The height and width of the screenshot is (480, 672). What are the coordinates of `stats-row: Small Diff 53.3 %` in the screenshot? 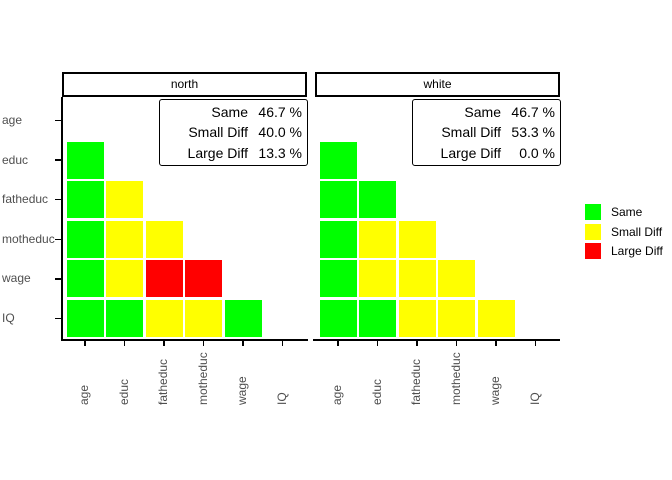 It's located at (485, 132).